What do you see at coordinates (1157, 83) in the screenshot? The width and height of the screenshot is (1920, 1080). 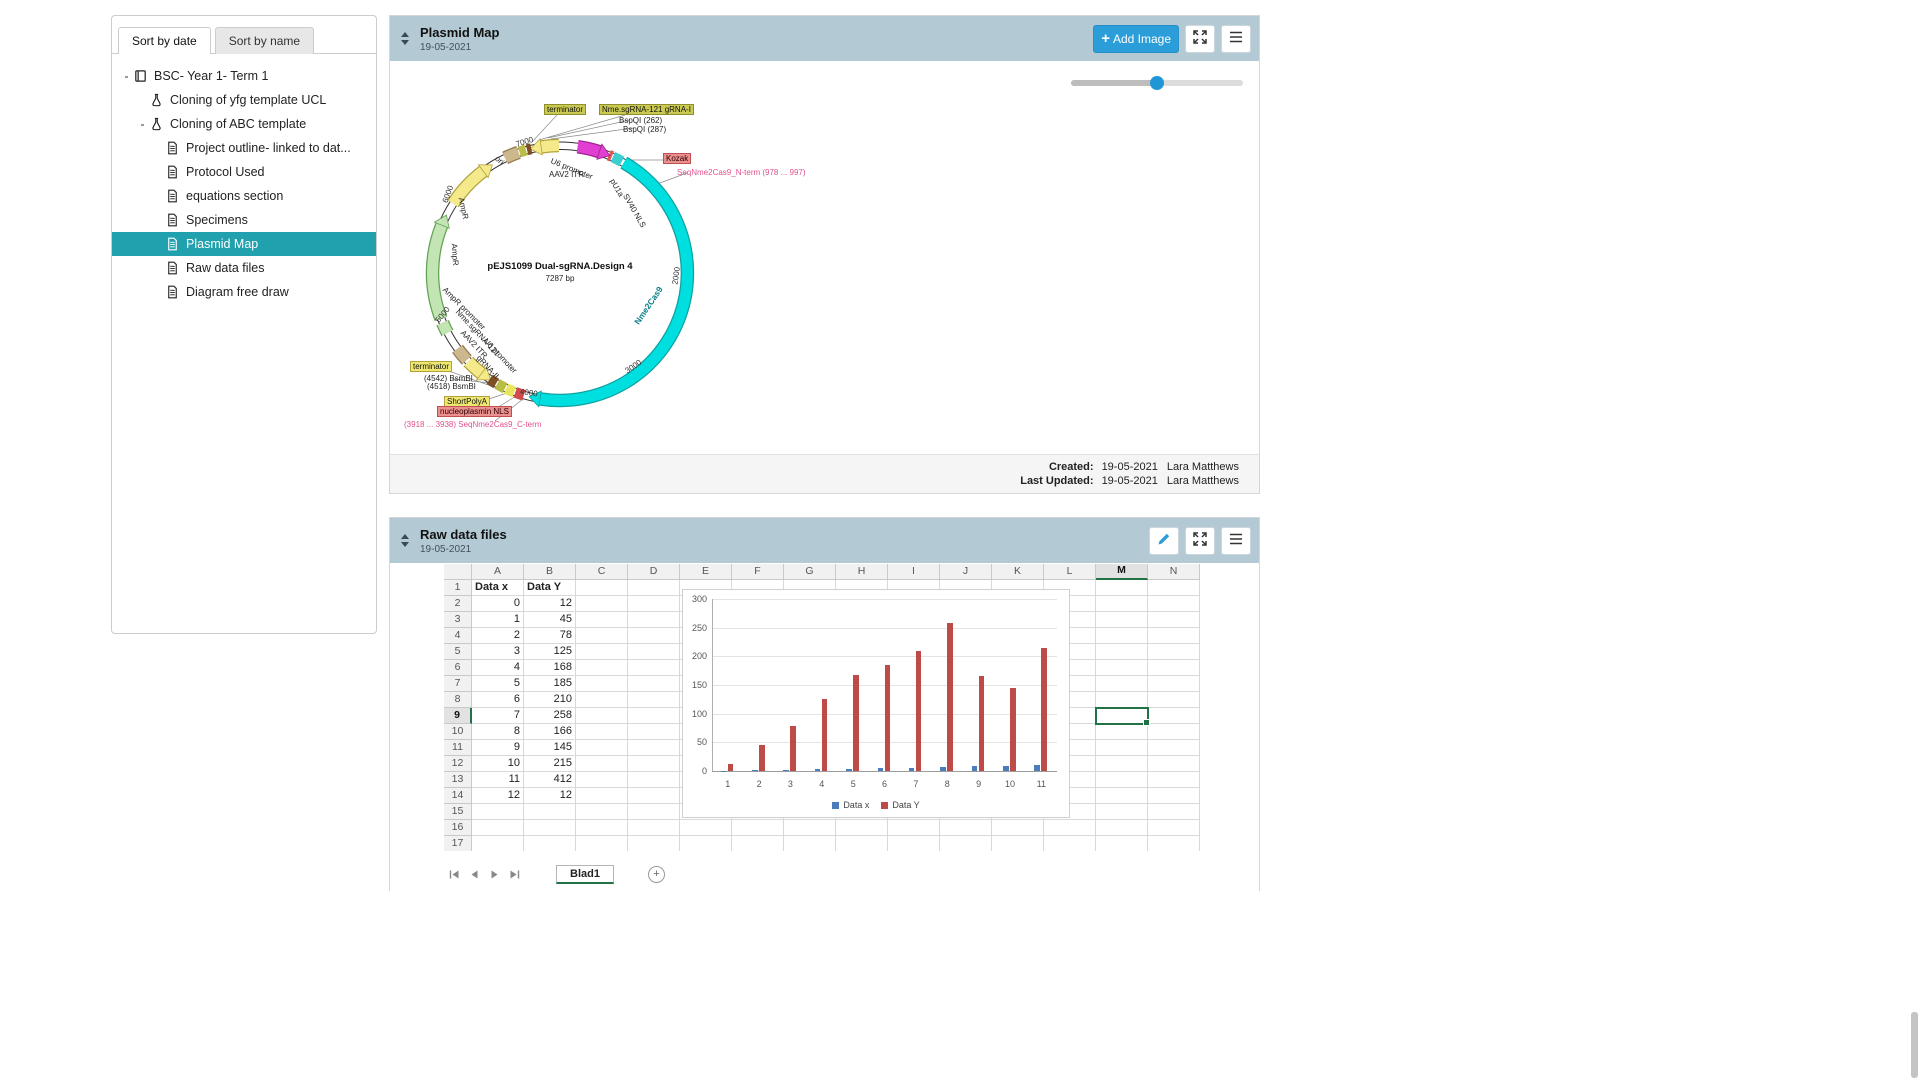 I see `zoom-slider` at bounding box center [1157, 83].